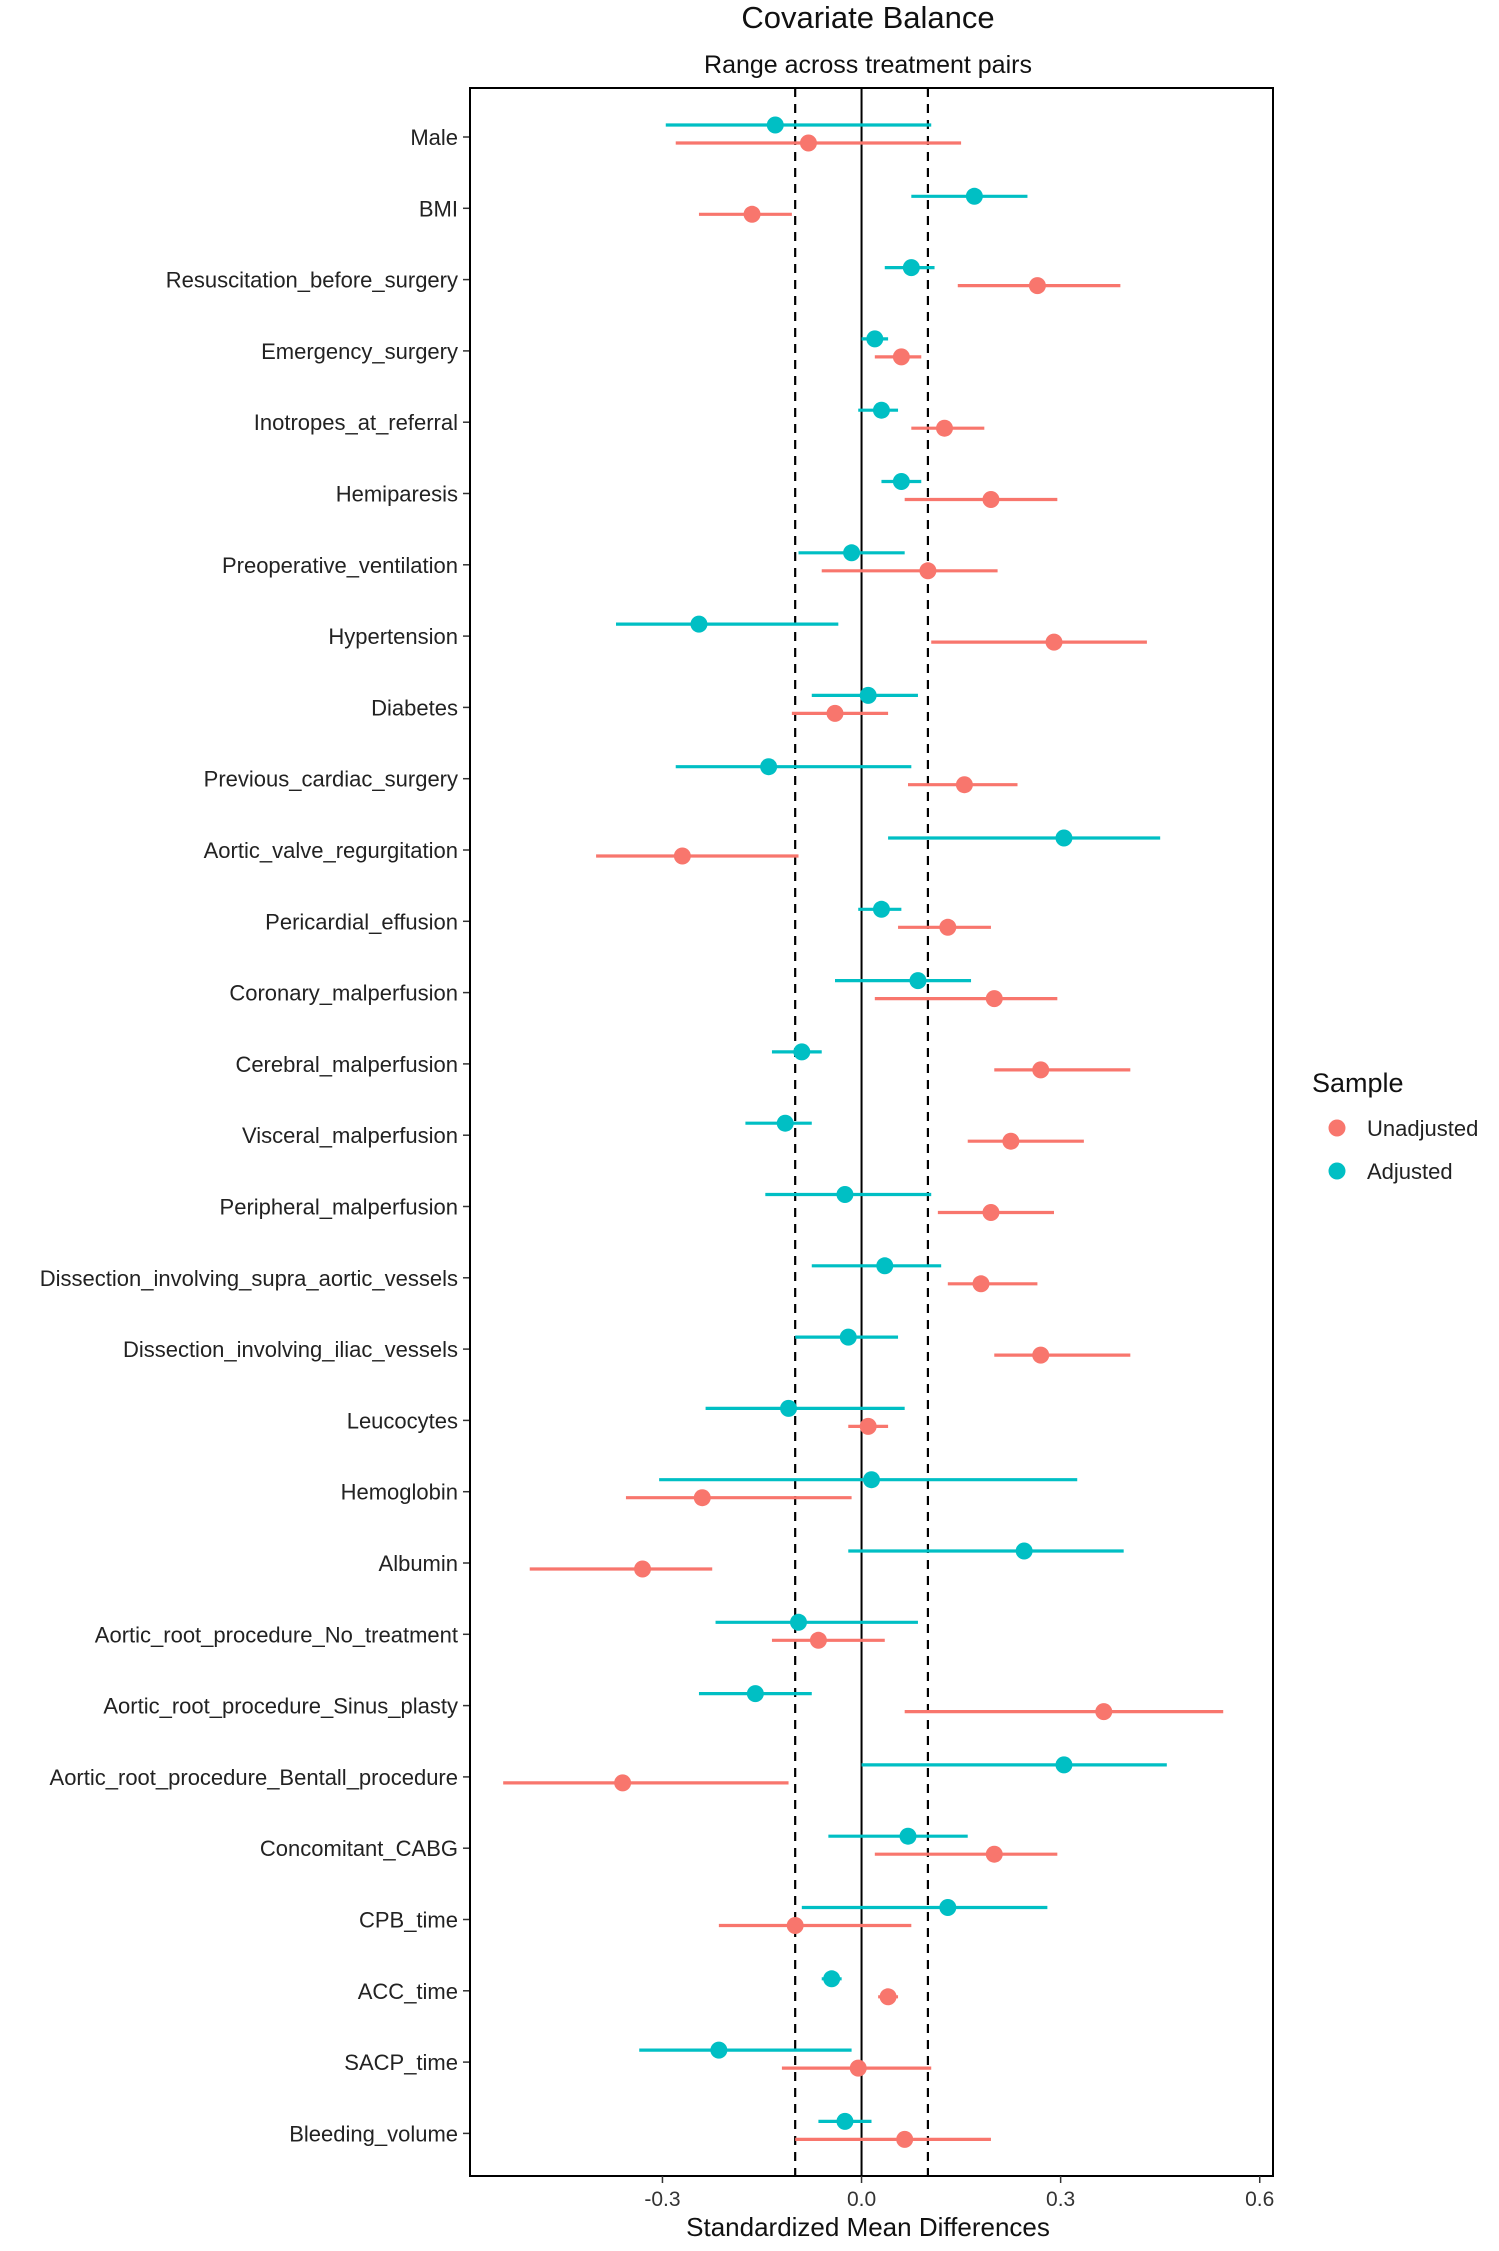 This screenshot has width=1499, height=2251. Describe the element at coordinates (361, 921) in the screenshot. I see `category-label: Pericardial_effusion` at that location.